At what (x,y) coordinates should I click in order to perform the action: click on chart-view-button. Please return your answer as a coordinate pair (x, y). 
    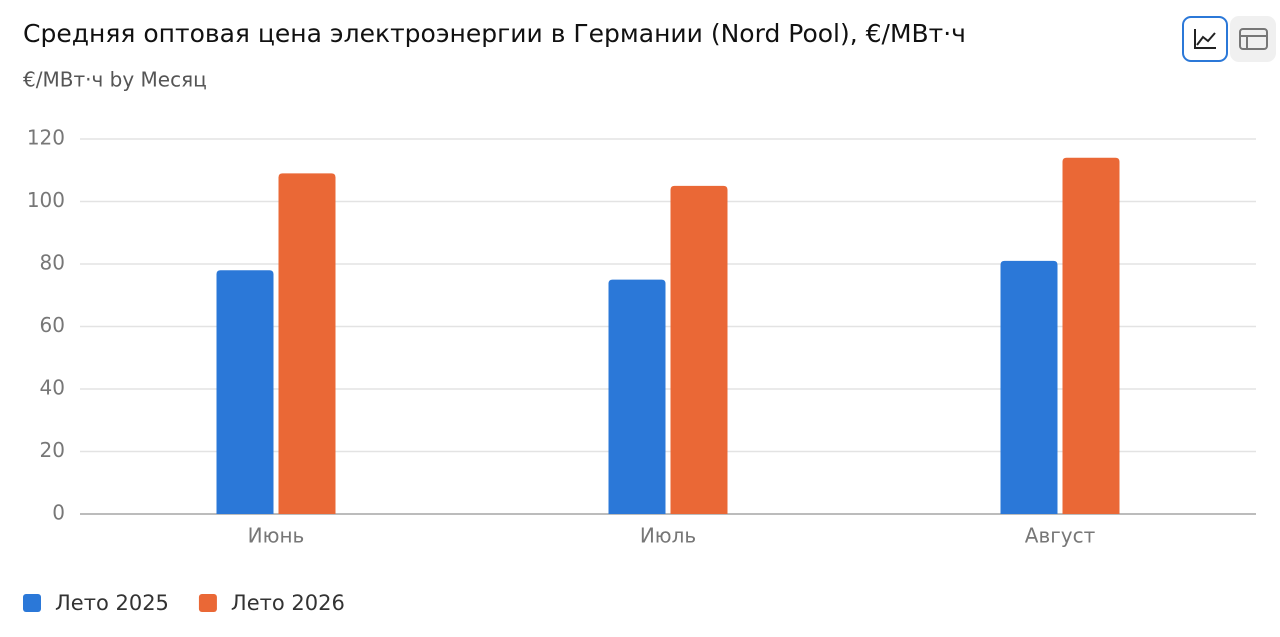
    Looking at the image, I should click on (1205, 39).